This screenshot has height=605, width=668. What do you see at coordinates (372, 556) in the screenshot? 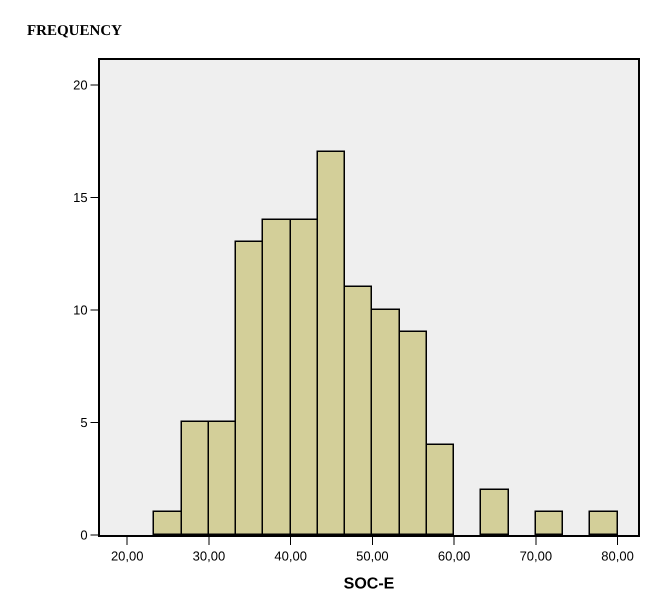
I see `x-tick-label: 50,00` at bounding box center [372, 556].